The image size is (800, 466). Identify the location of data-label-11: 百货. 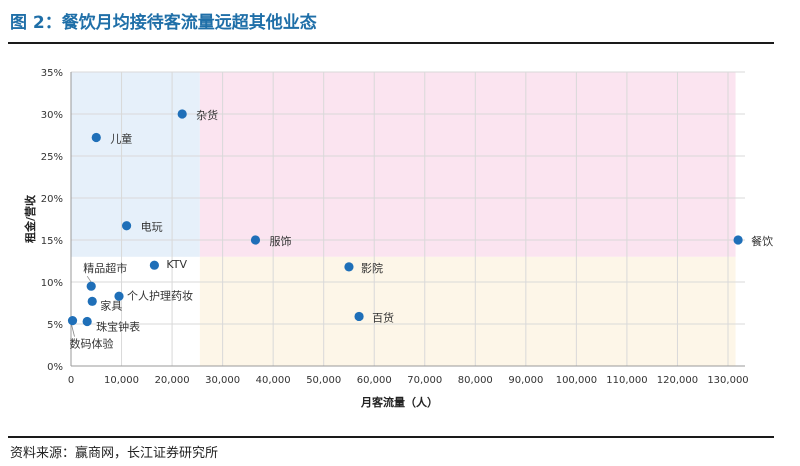
(383, 317).